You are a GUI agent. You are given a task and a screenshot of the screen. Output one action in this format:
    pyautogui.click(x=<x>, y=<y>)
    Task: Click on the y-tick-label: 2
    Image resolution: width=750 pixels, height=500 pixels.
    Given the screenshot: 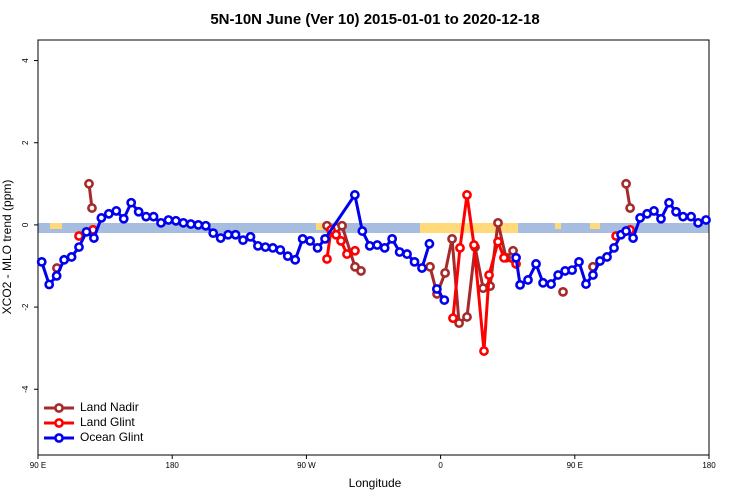 What is the action you would take?
    pyautogui.click(x=25, y=142)
    